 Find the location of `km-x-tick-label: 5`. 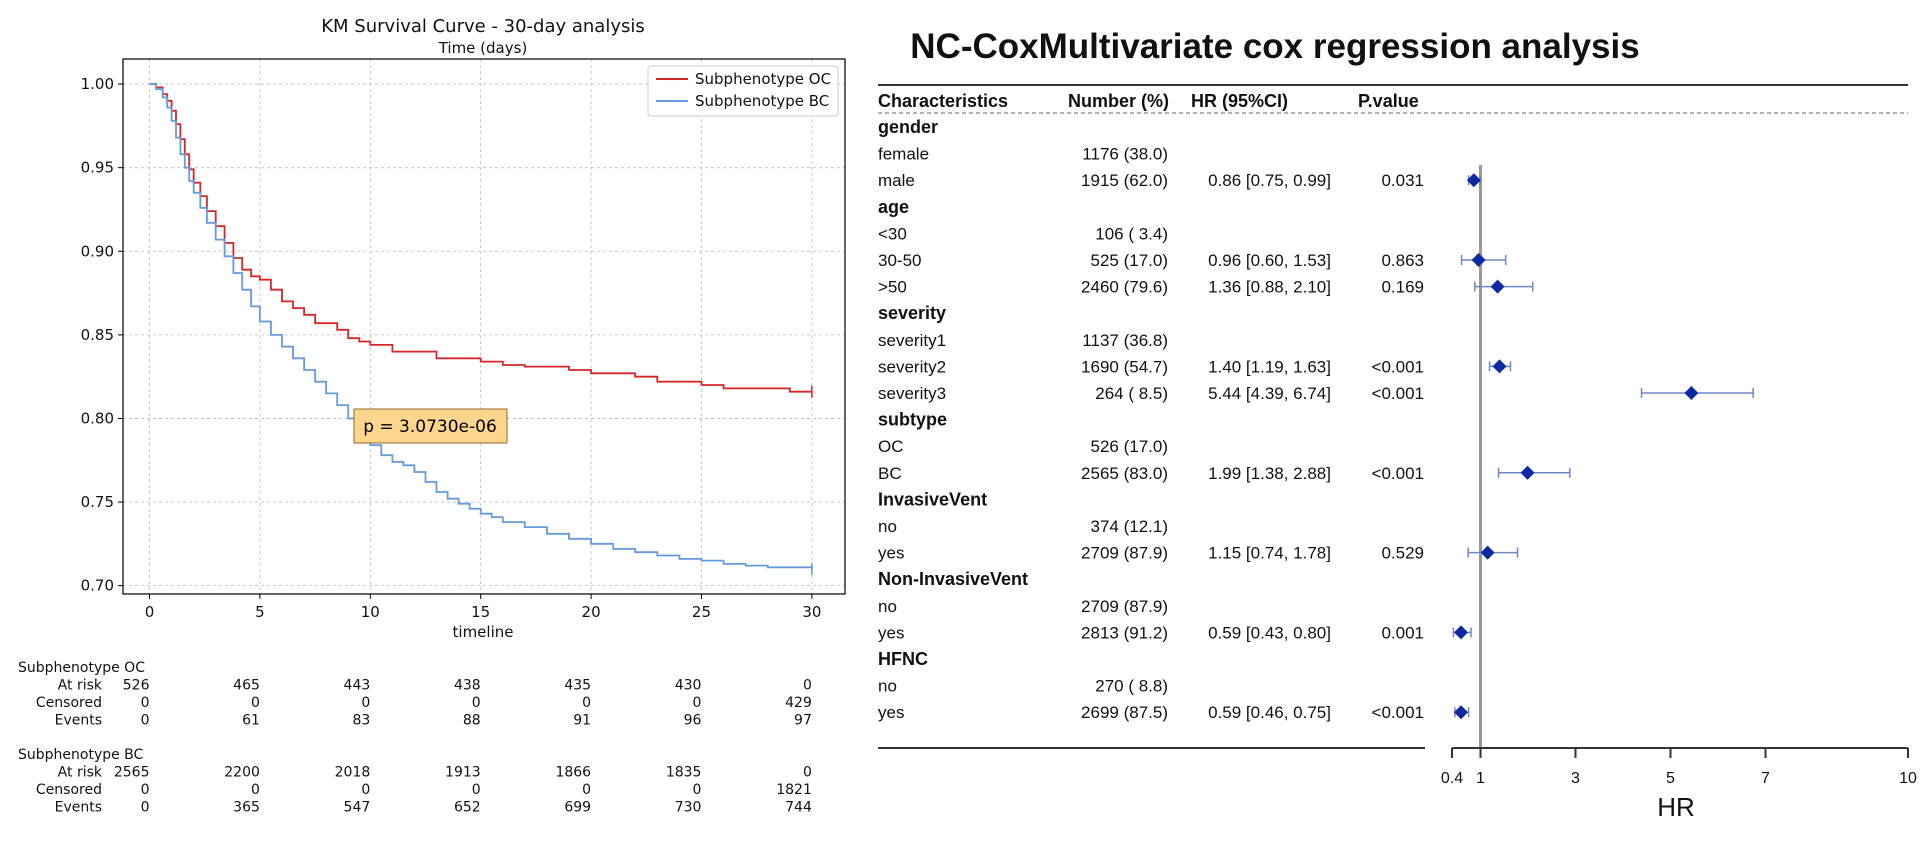

km-x-tick-label: 5 is located at coordinates (260, 612).